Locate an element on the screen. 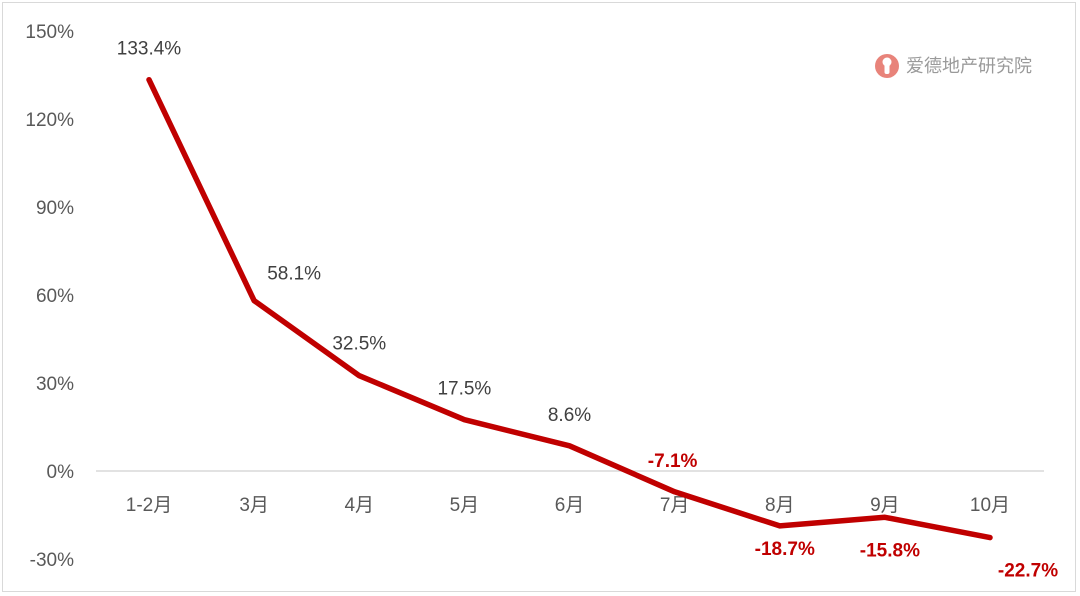 The height and width of the screenshot is (596, 1080). watermark: 爱德地产研究院 is located at coordinates (953, 66).